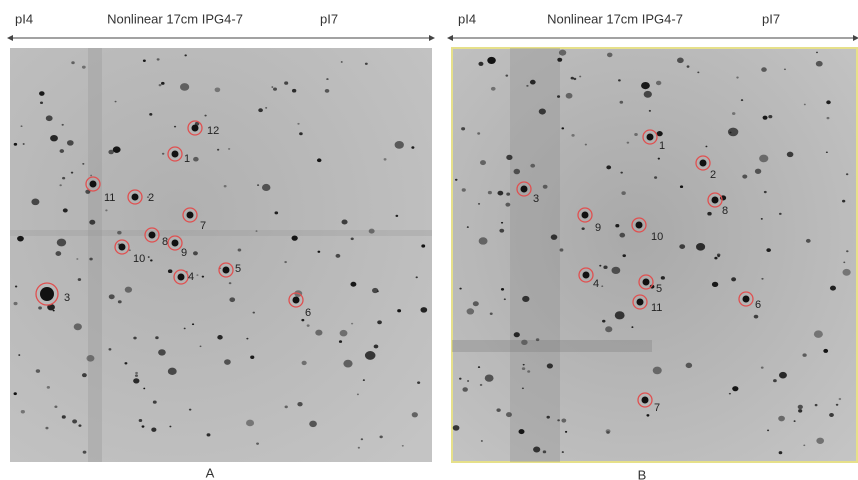  I want to click on spot-label: 8, so click(165, 242).